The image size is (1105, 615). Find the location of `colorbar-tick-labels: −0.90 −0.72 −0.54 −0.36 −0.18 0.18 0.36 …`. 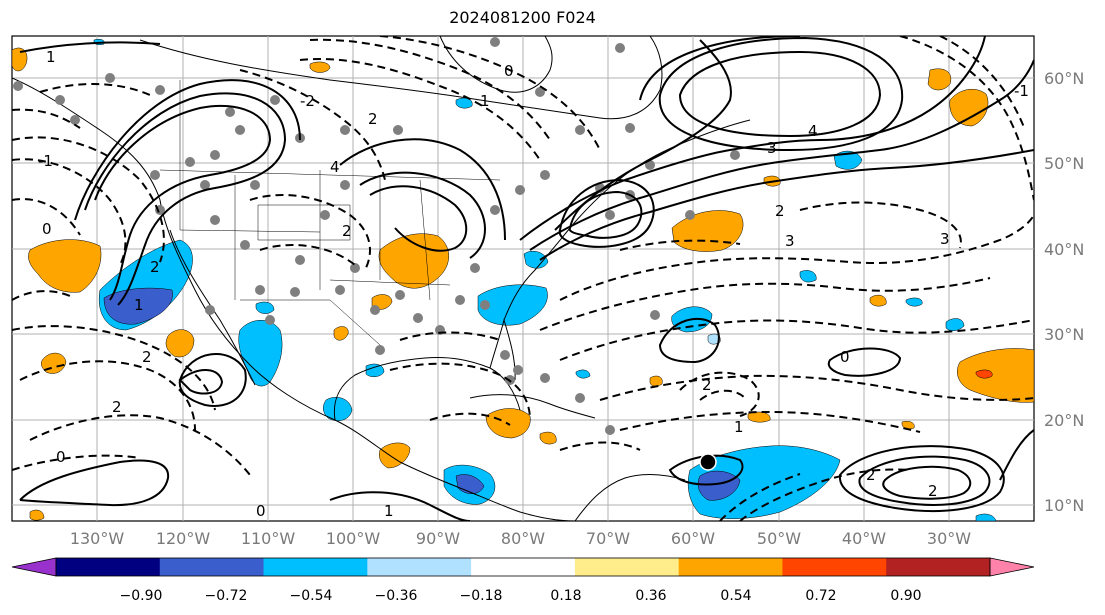

colorbar-tick-labels: −0.90 −0.72 −0.54 −0.36 −0.18 0.18 0.36 … is located at coordinates (521, 596).